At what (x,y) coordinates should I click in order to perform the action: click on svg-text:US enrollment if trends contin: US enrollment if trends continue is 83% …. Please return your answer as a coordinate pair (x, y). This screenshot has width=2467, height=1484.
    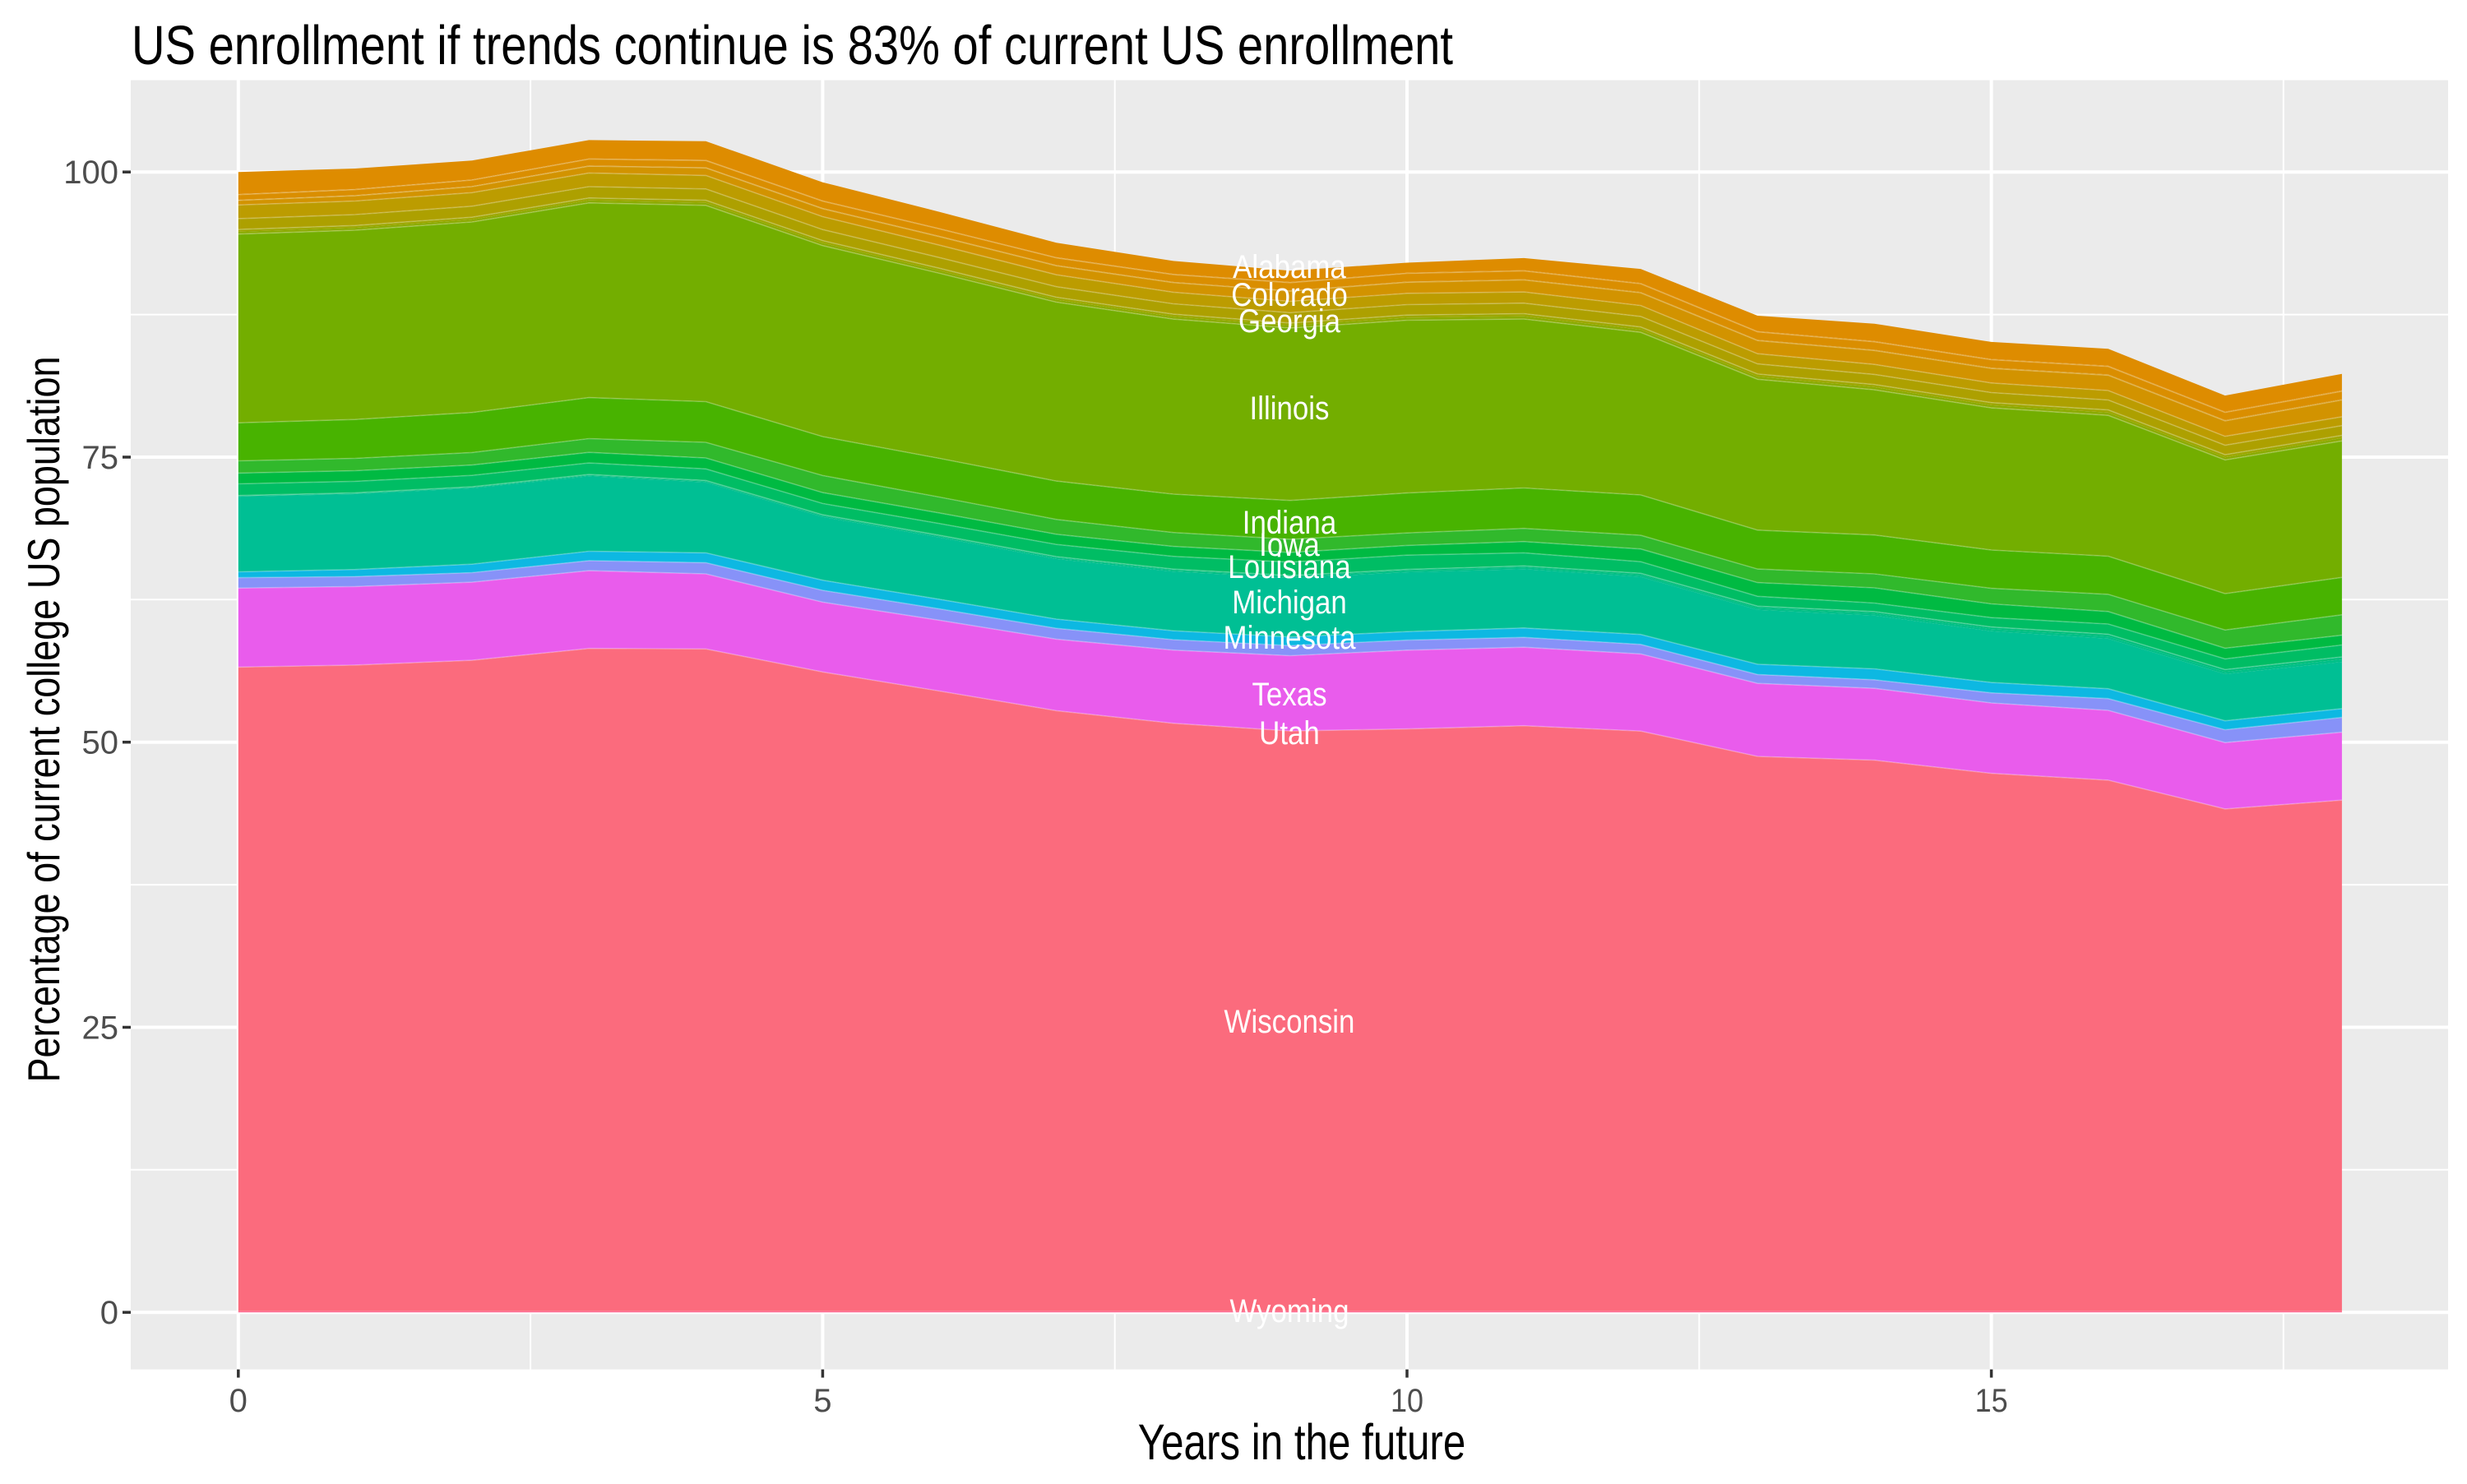
    Looking at the image, I should click on (792, 46).